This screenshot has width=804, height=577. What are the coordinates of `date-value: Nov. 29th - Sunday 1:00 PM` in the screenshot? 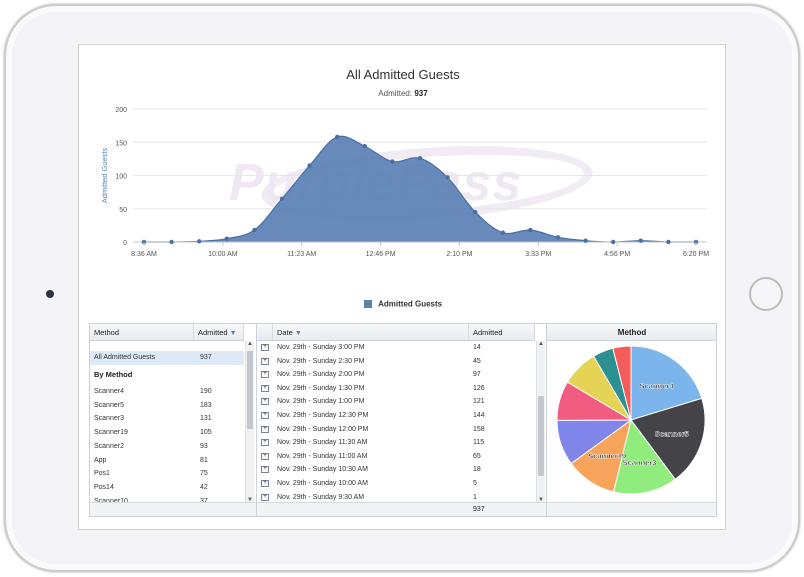 It's located at (321, 402).